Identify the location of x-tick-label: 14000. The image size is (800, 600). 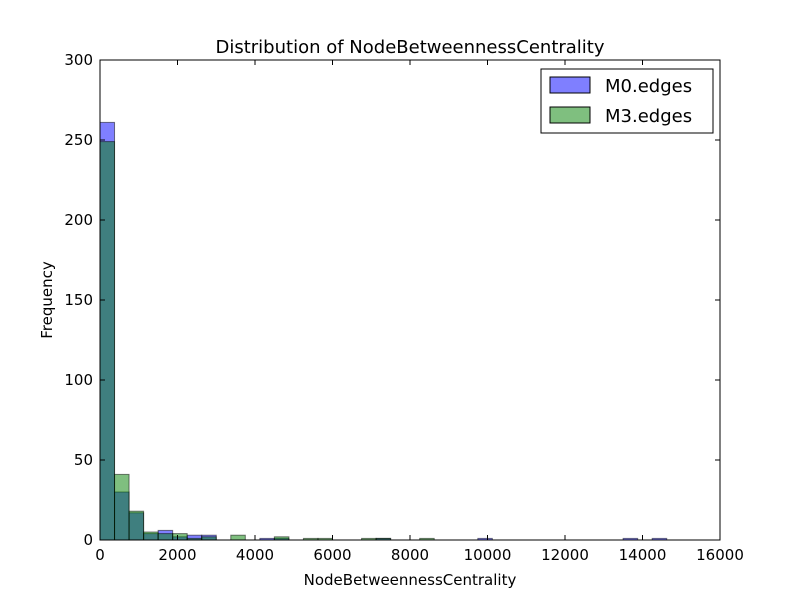
(643, 555).